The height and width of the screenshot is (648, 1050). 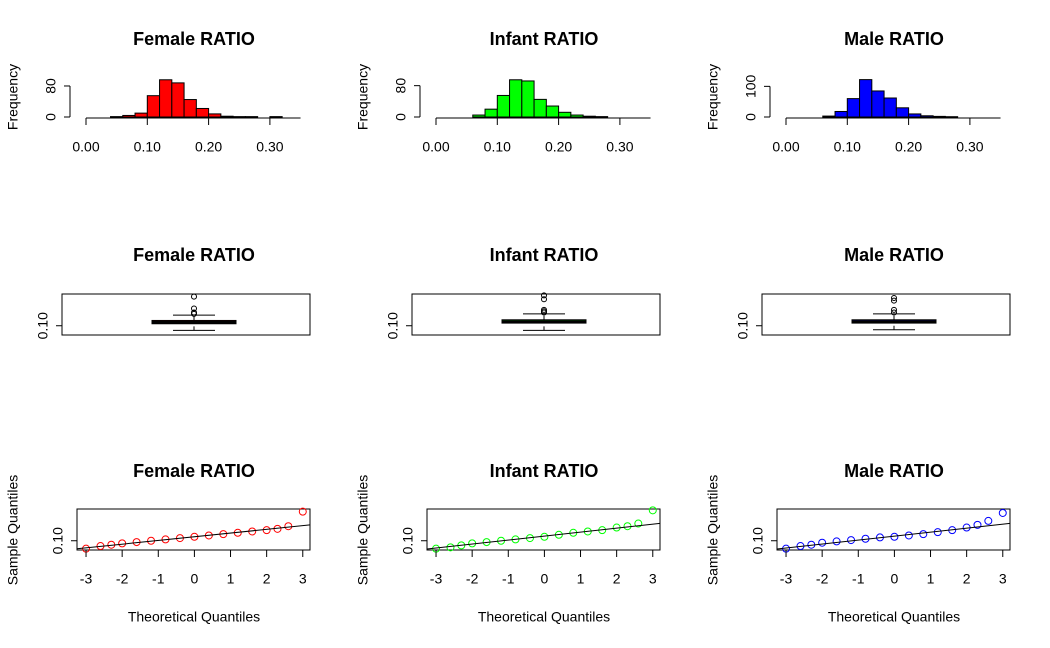 What do you see at coordinates (401, 86) in the screenshot?
I see `y-tick-label: 80` at bounding box center [401, 86].